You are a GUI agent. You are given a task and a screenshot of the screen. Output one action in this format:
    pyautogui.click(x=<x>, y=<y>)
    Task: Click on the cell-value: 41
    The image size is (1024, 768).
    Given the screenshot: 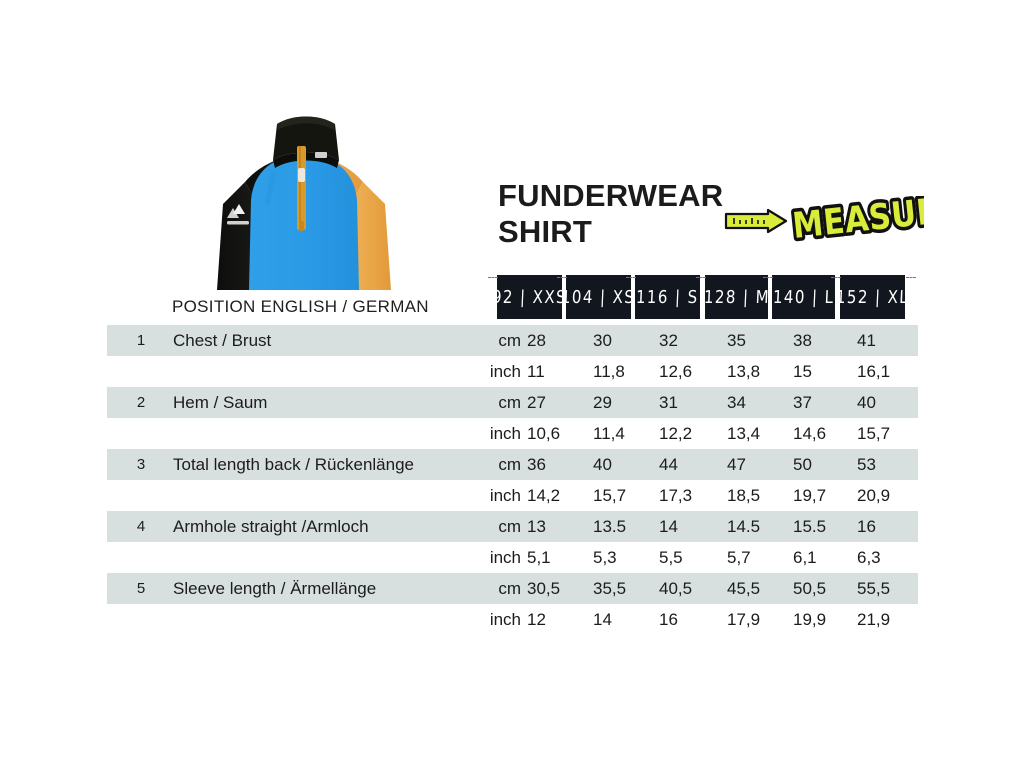 What is the action you would take?
    pyautogui.click(x=866, y=340)
    